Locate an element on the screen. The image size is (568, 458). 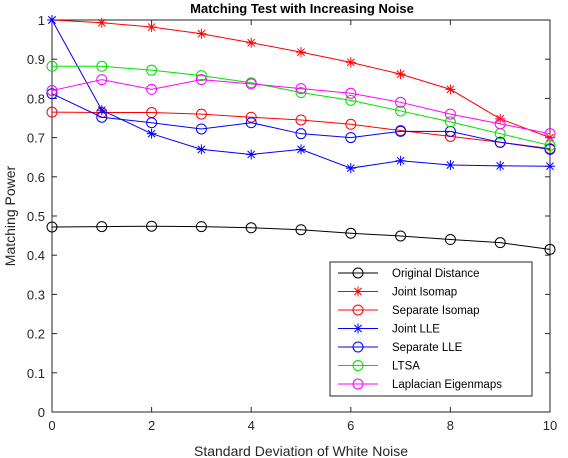
chart-title: Matching Test with Increasing Noise is located at coordinates (302, 8).